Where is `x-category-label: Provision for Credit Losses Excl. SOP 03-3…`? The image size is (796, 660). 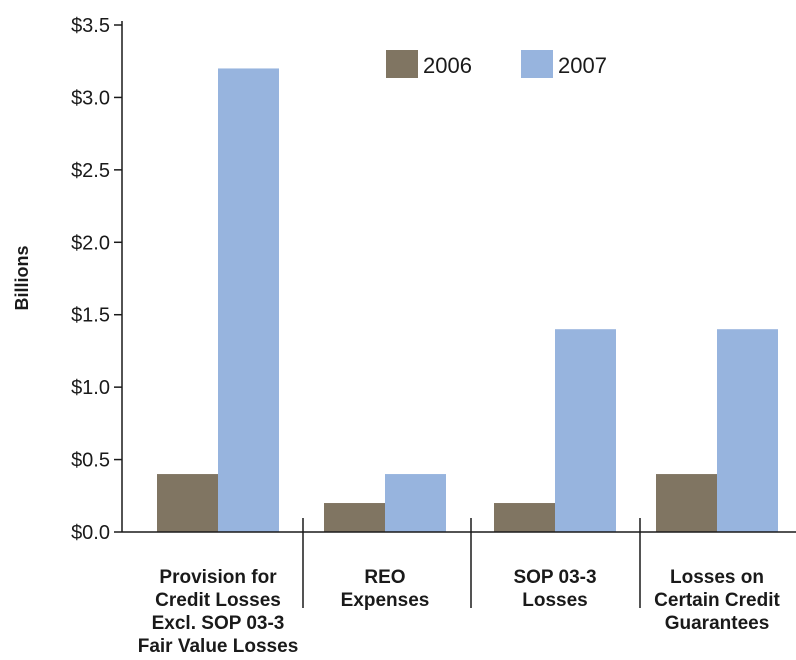
x-category-label: Provision for Credit Losses Excl. SOP 03-3… is located at coordinates (218, 612).